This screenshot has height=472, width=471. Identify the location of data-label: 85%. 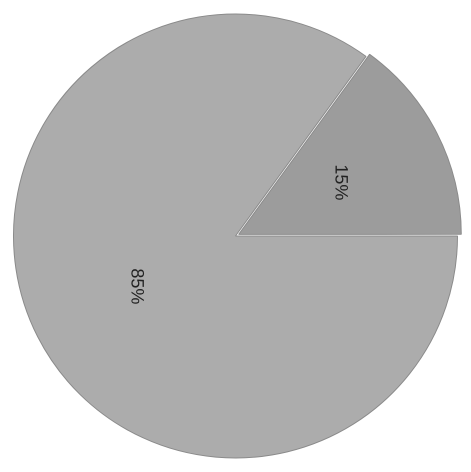
(138, 286).